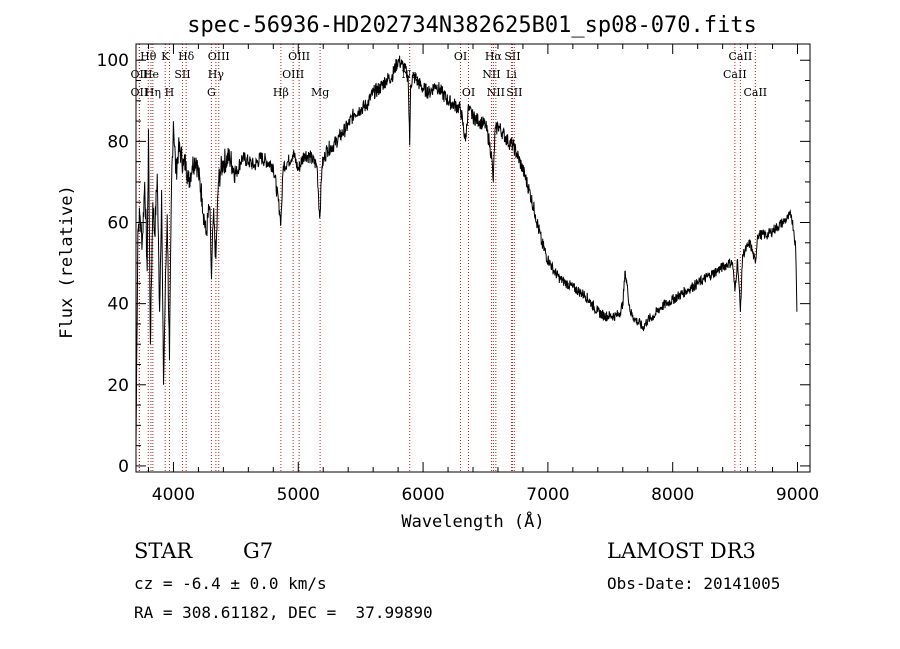  Describe the element at coordinates (547, 495) in the screenshot. I see `x-tick-label: 7000` at that location.